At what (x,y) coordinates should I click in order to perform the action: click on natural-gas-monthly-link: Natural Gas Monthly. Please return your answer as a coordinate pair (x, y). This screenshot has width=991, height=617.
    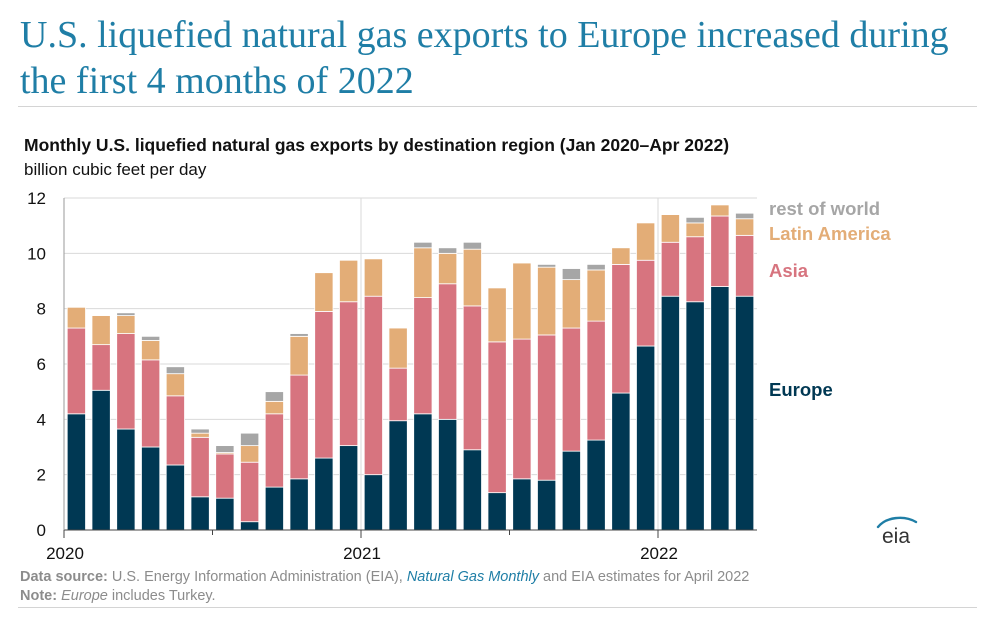
    Looking at the image, I should click on (472, 577).